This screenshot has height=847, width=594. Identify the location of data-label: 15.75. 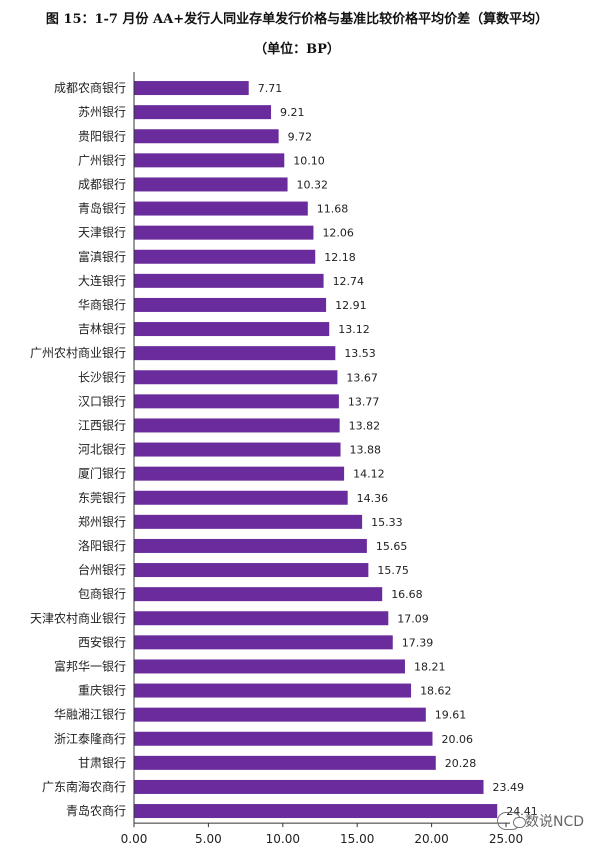
(393, 570).